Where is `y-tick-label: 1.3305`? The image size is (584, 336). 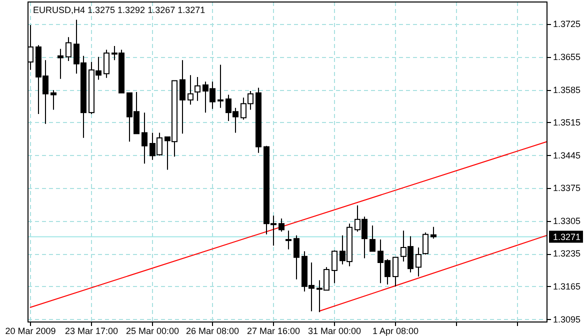 y-tick-label: 1.3305 is located at coordinates (567, 221).